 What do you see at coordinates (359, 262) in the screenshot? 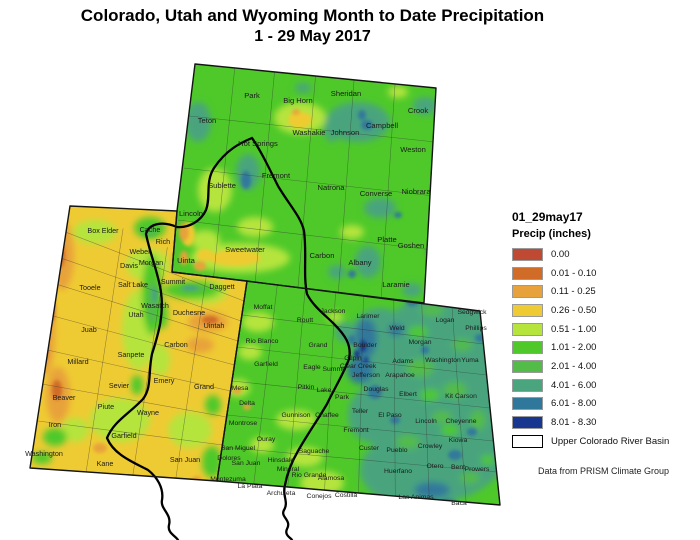
I see `county-label-albany: Albany` at bounding box center [359, 262].